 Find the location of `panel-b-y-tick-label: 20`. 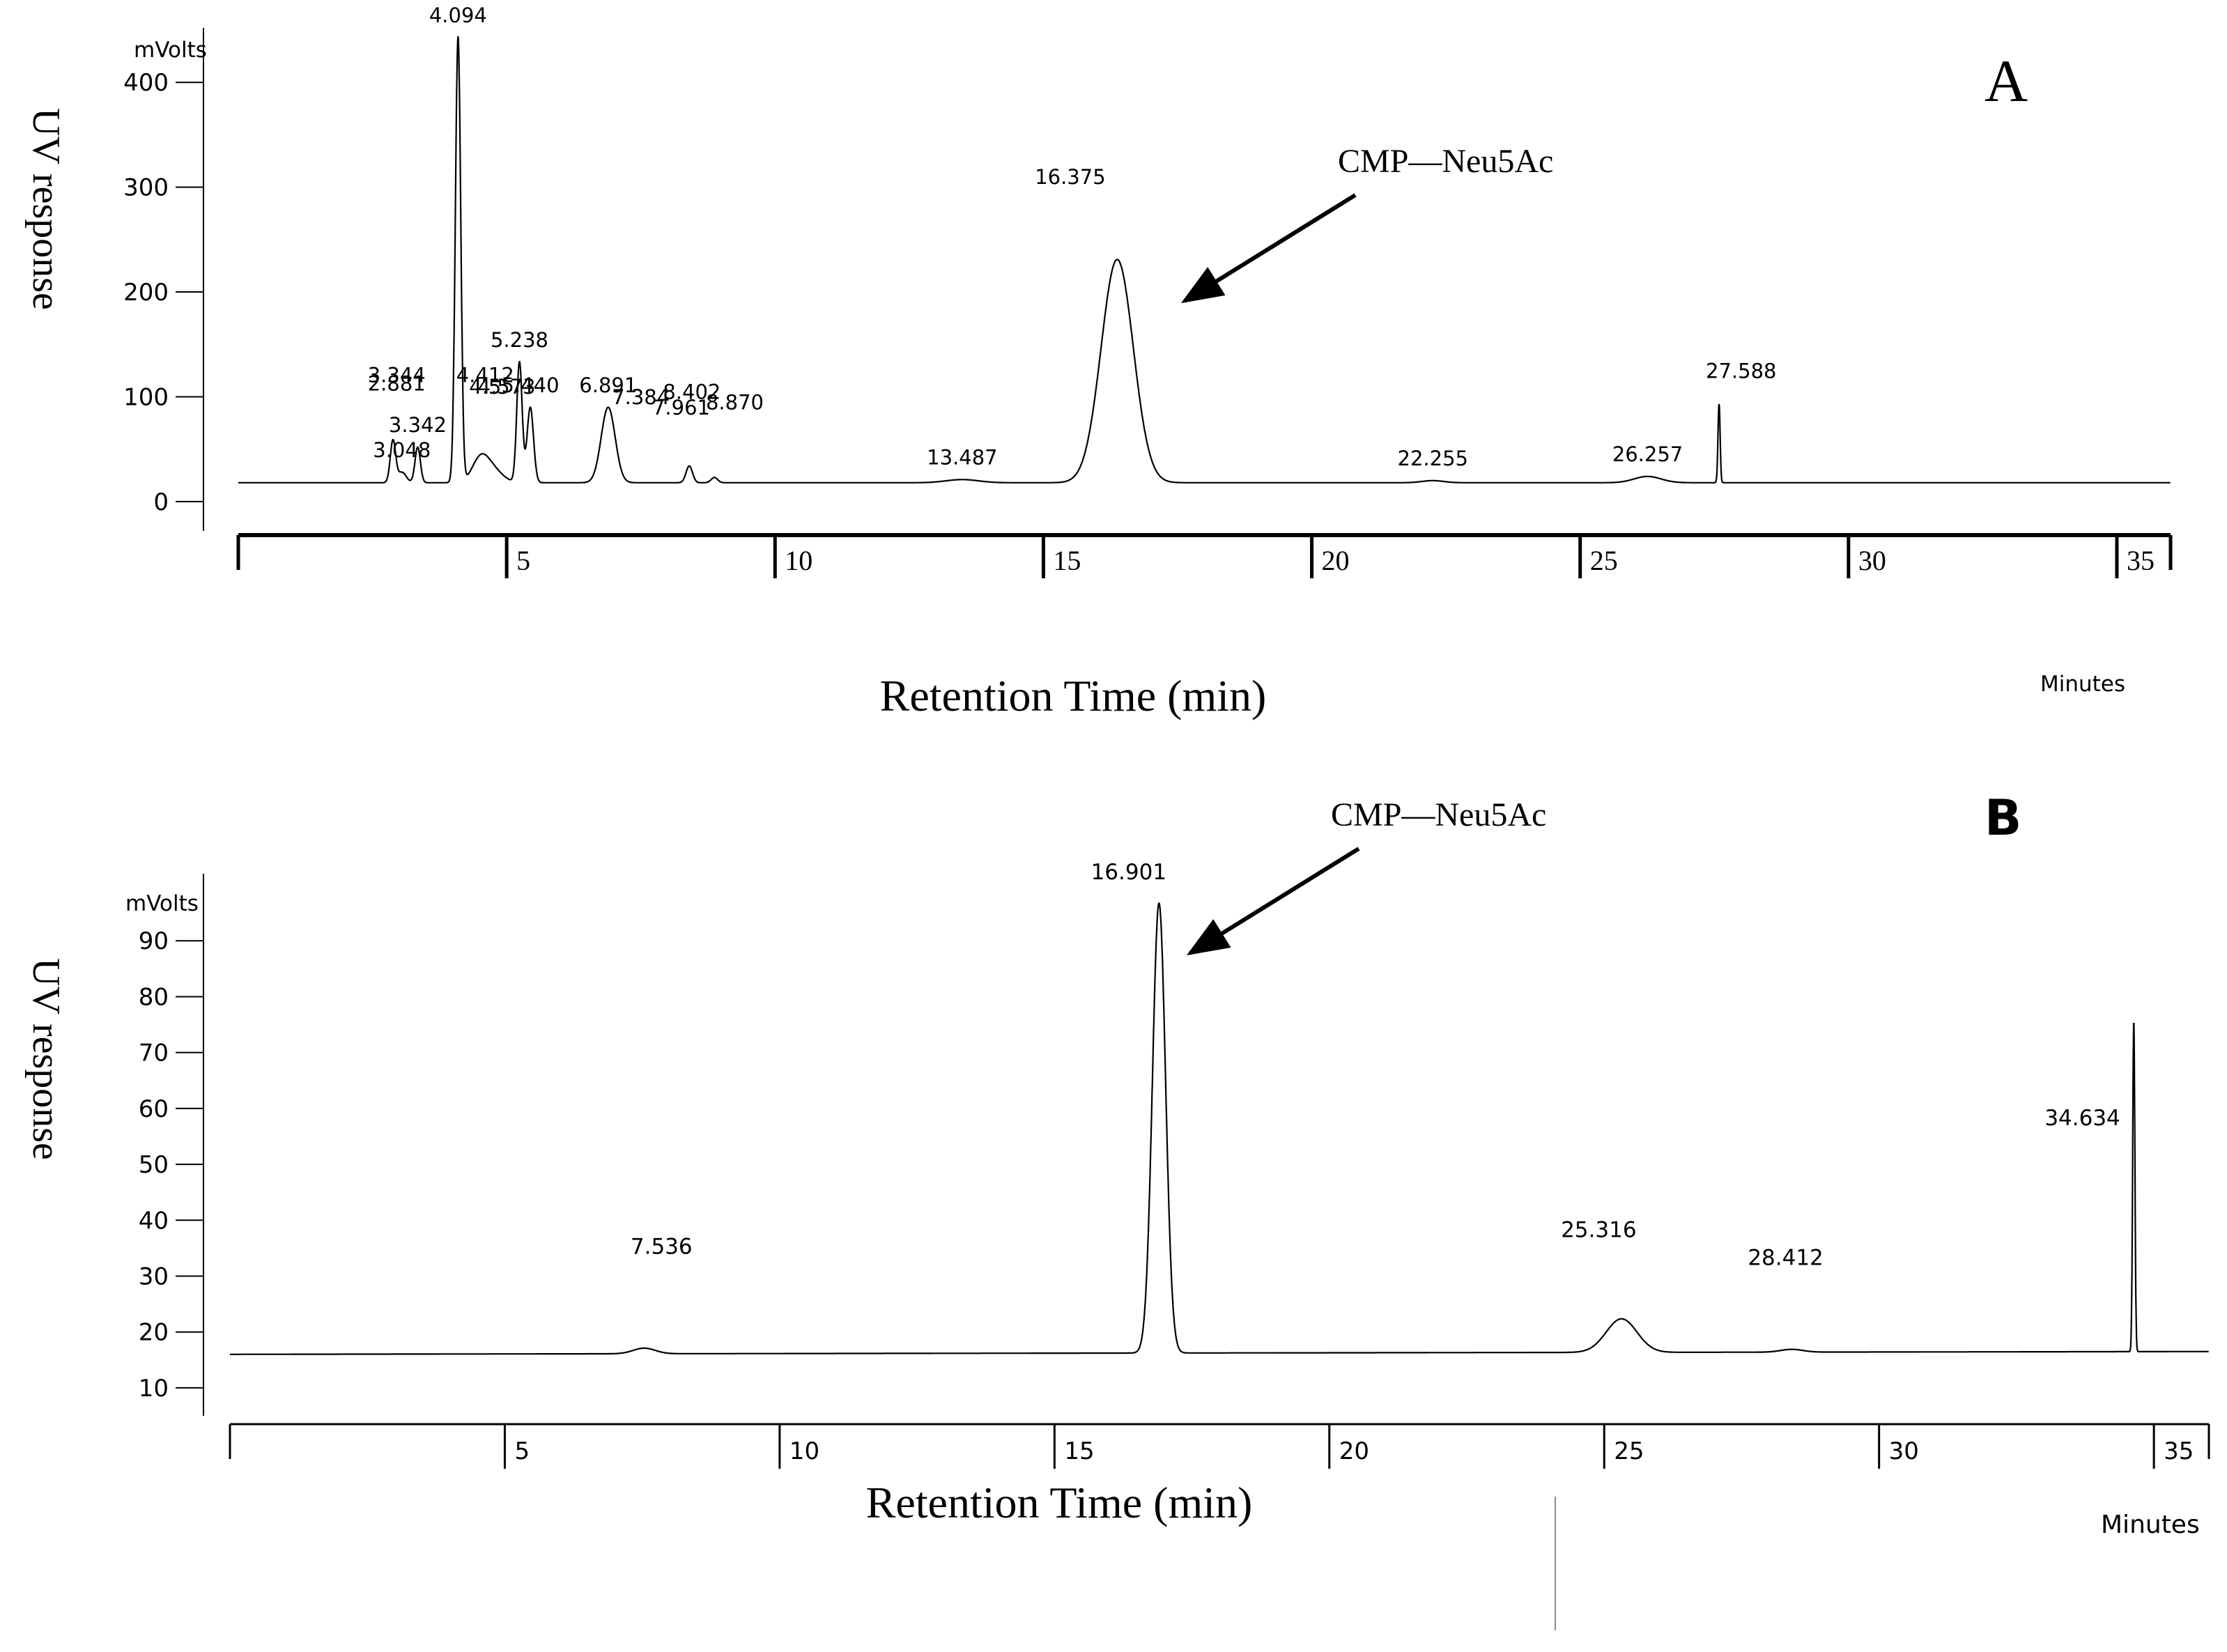

panel-b-y-tick-label: 20 is located at coordinates (154, 1333).